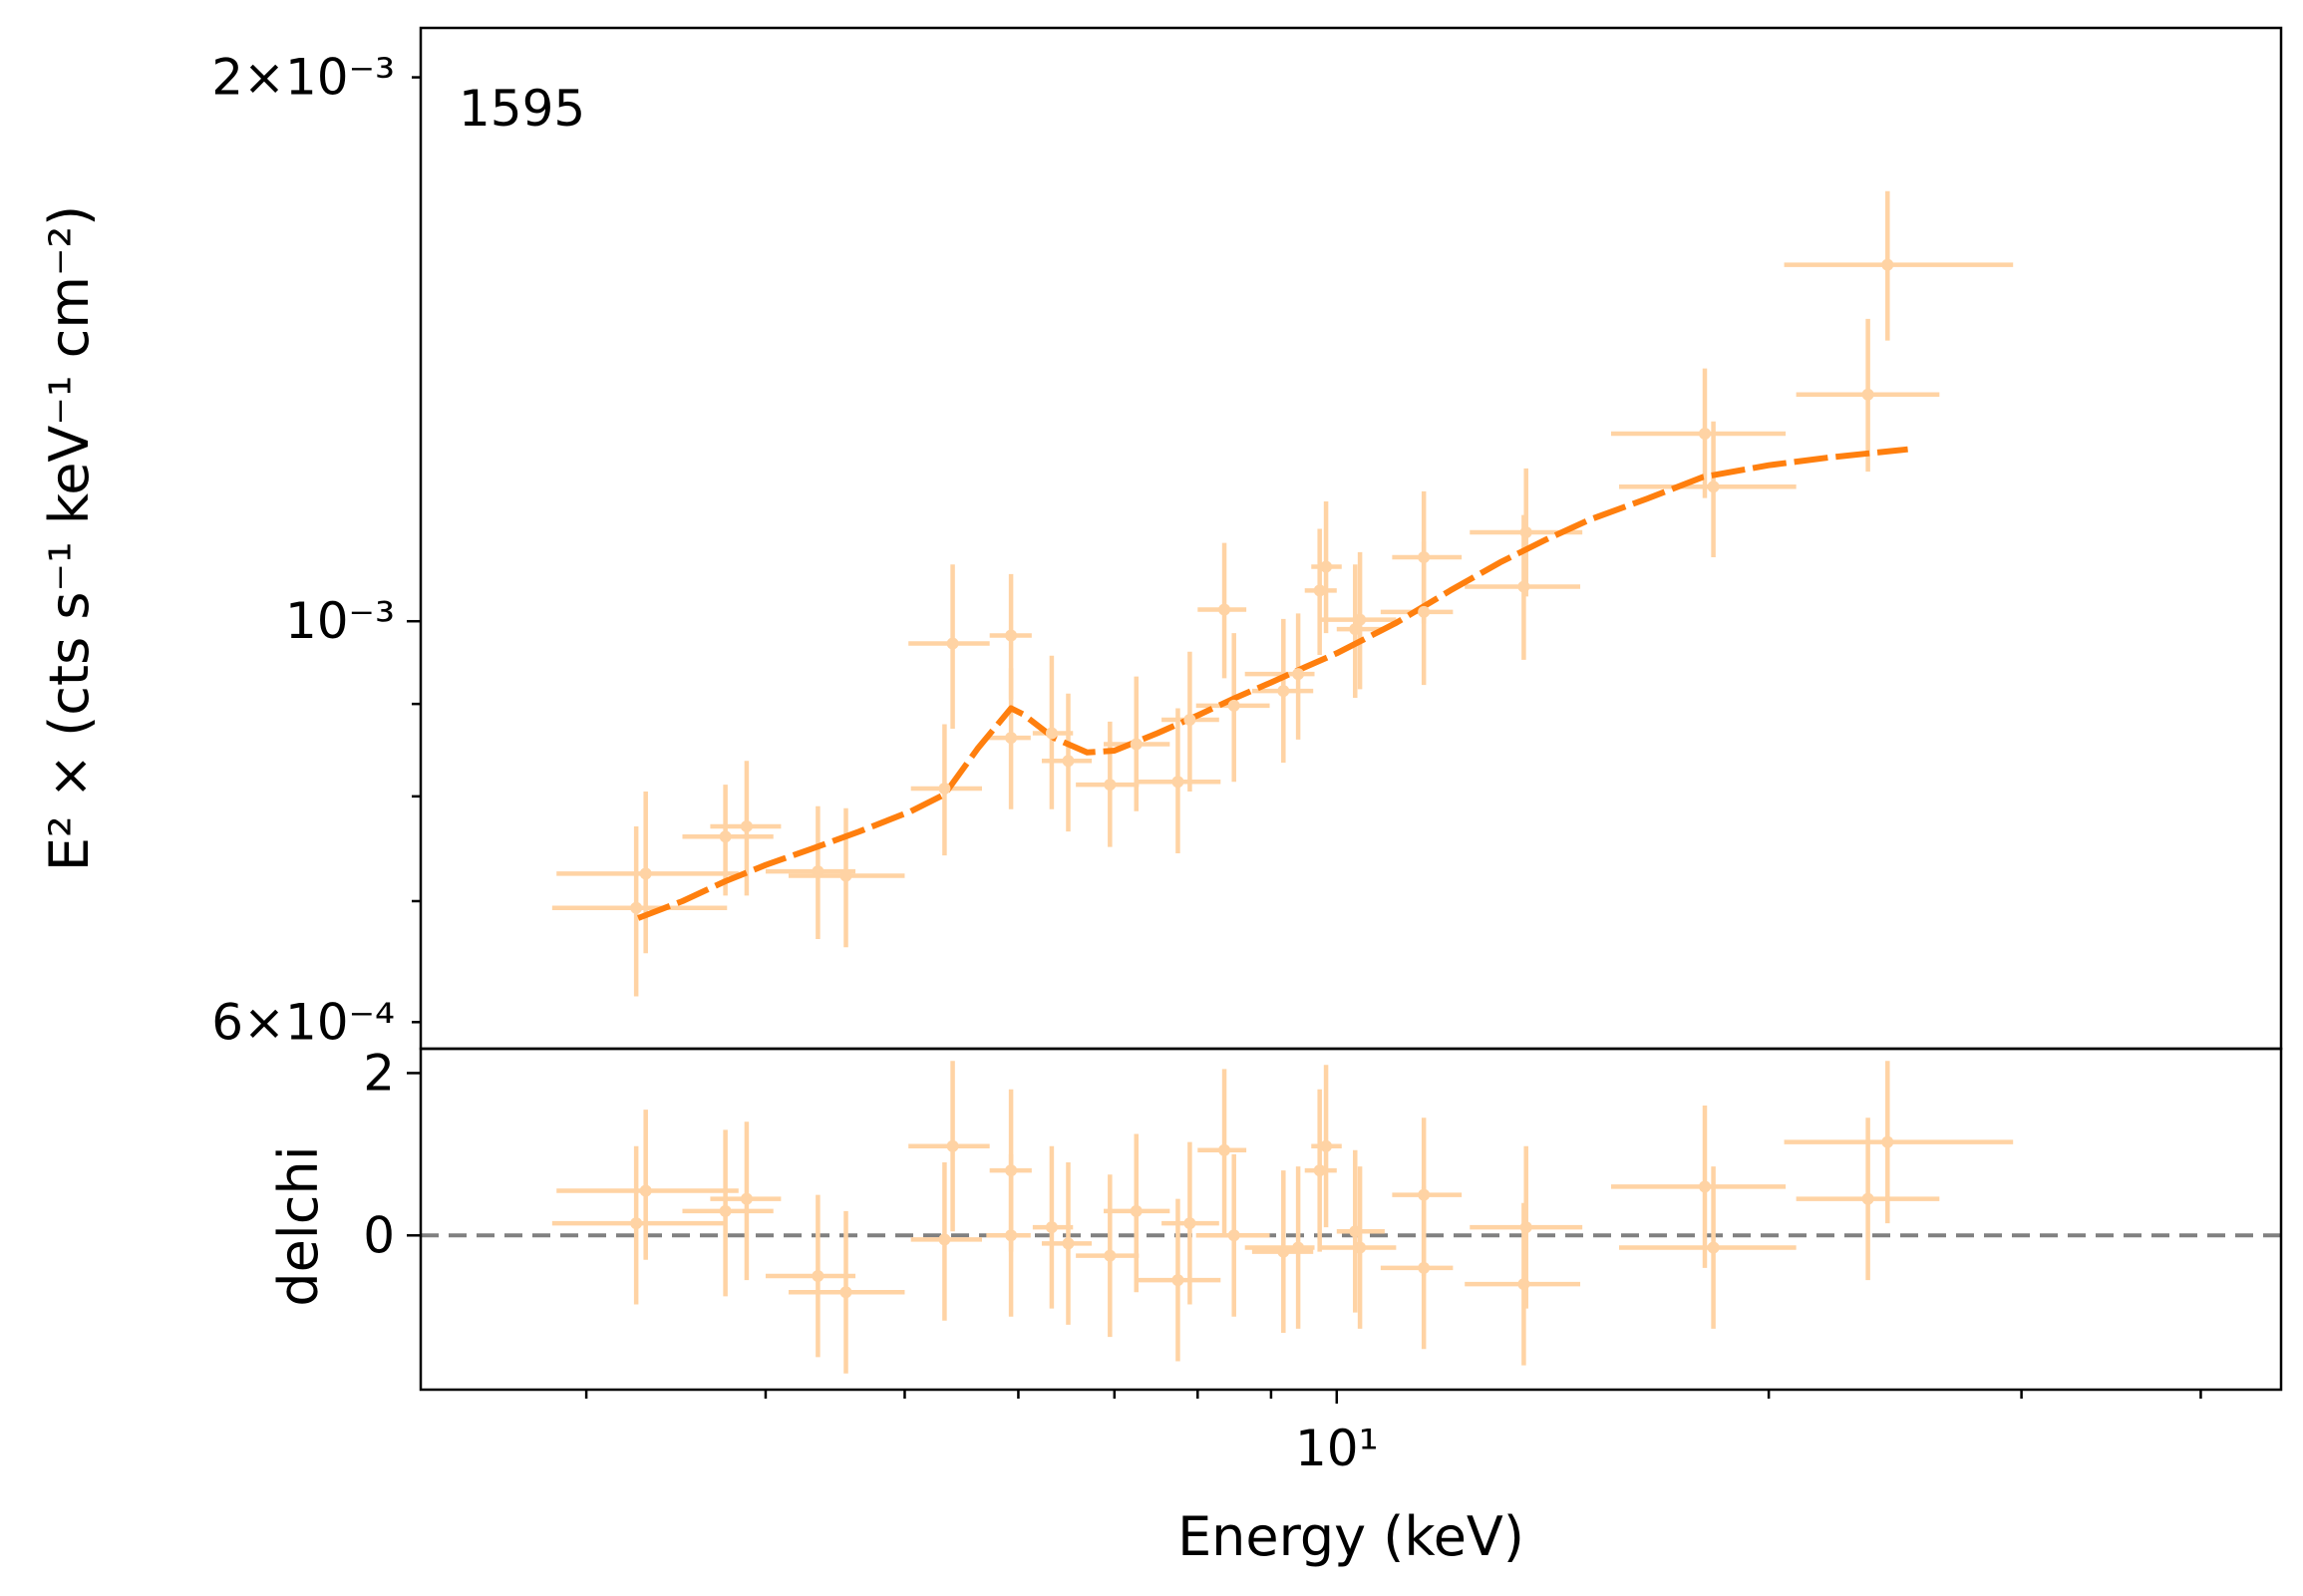  I want to click on spectrum-y-tick-label-0: 2×10⁻³, so click(303, 78).